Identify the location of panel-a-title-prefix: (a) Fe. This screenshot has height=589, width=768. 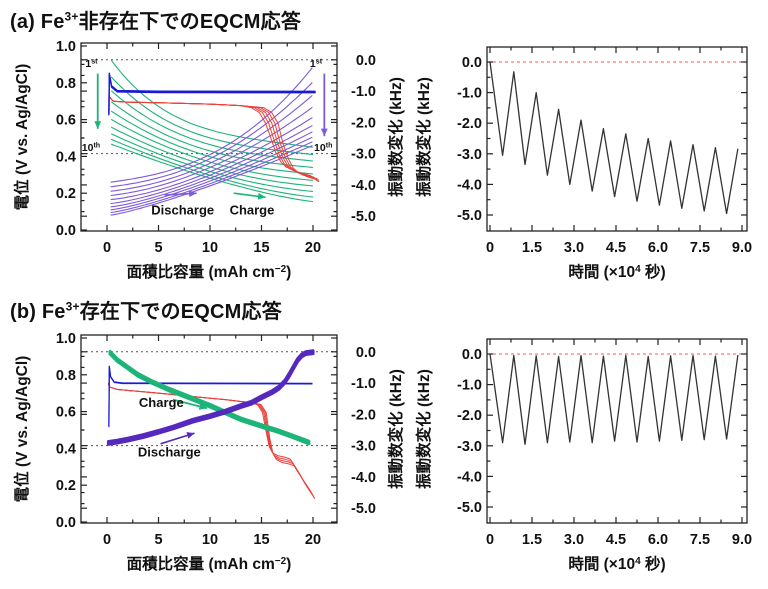
(37, 22).